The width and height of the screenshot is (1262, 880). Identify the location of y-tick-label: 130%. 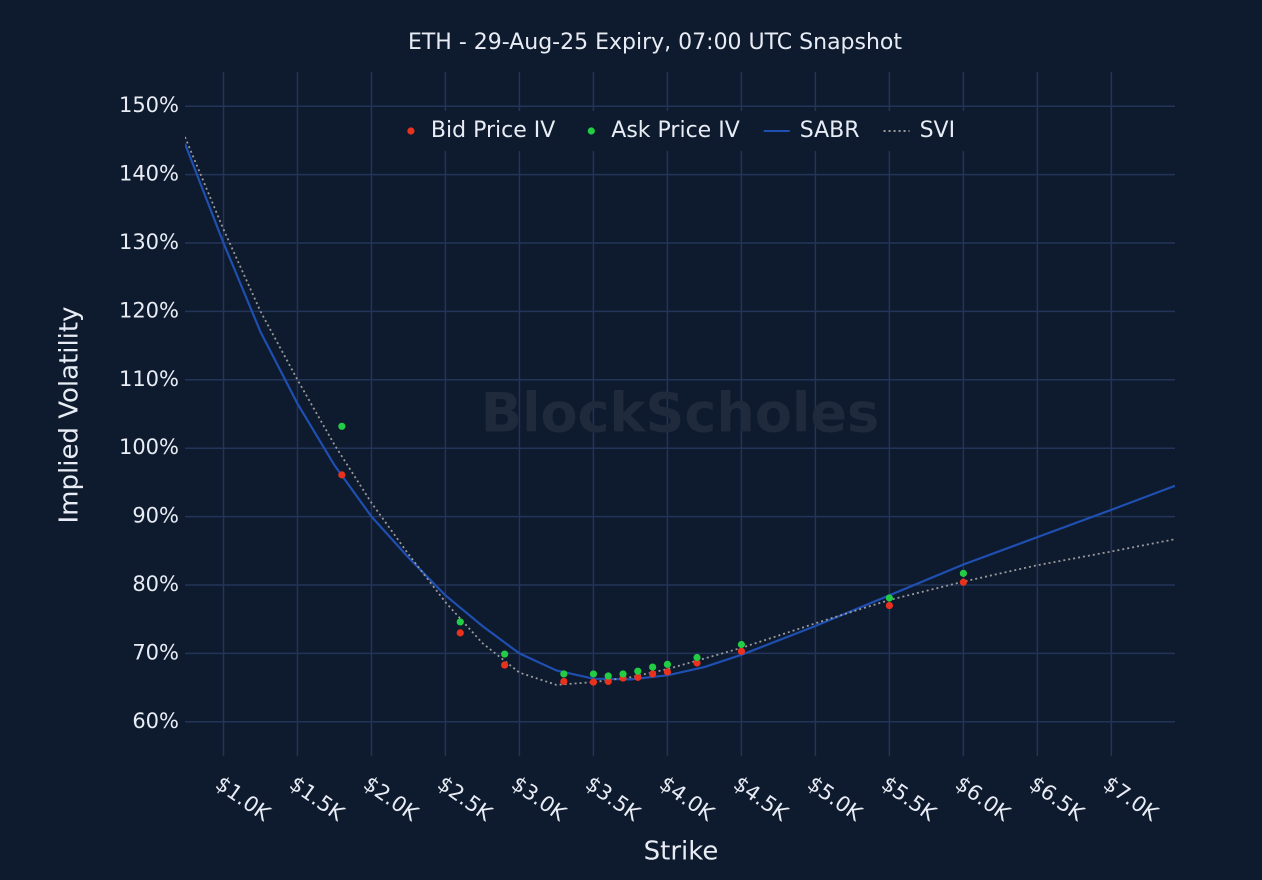
(149, 242).